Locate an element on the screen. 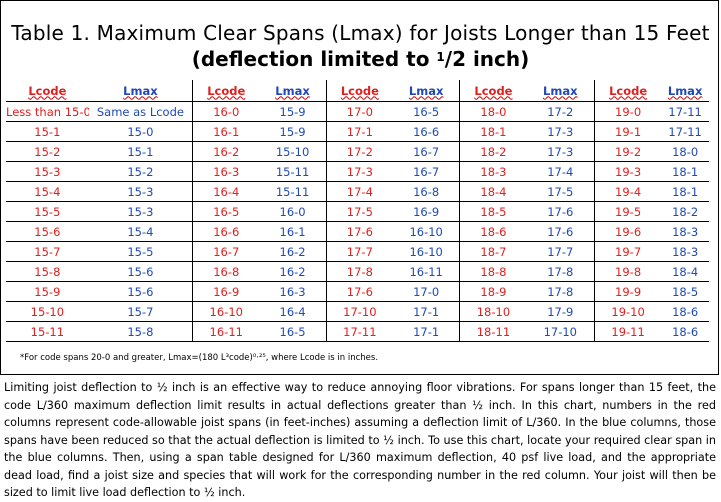  lcode-cell: 18-0 is located at coordinates (493, 111).